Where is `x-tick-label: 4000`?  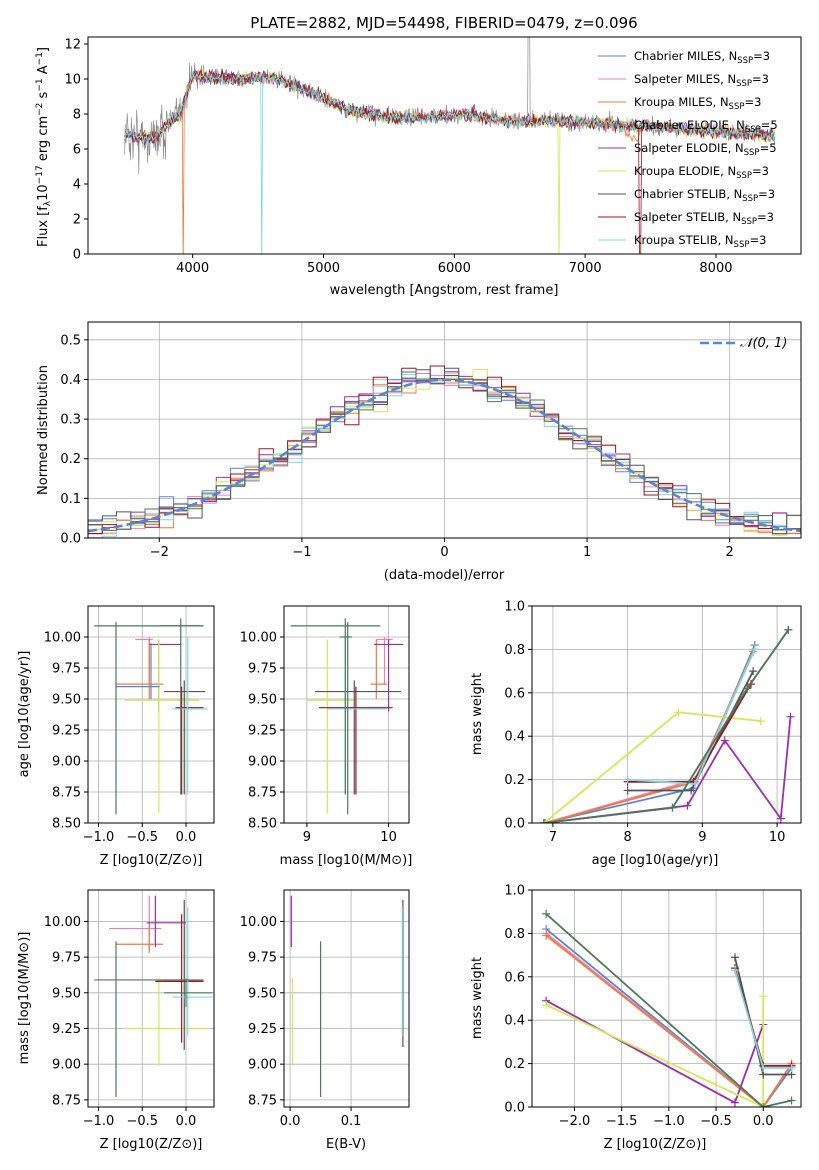
x-tick-label: 4000 is located at coordinates (192, 268).